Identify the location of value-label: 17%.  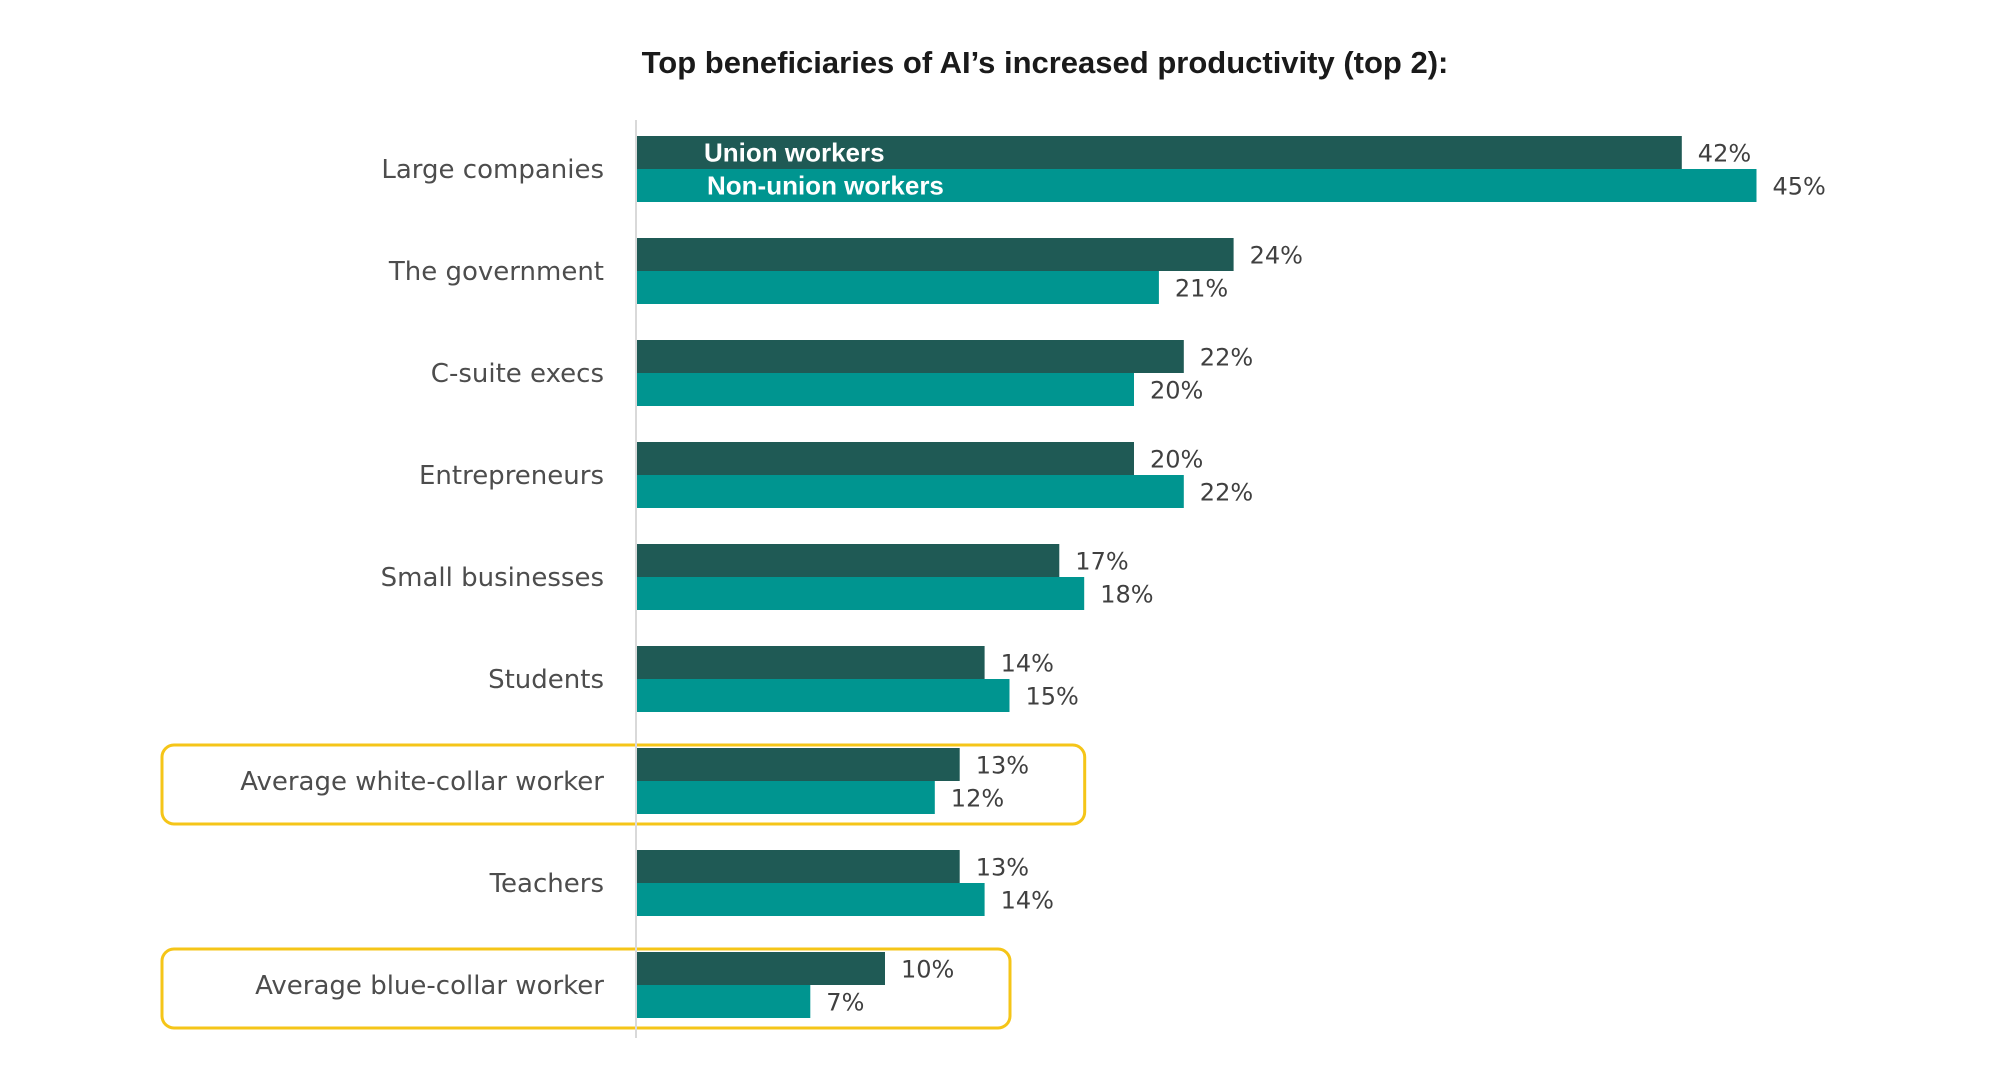
(1101, 562).